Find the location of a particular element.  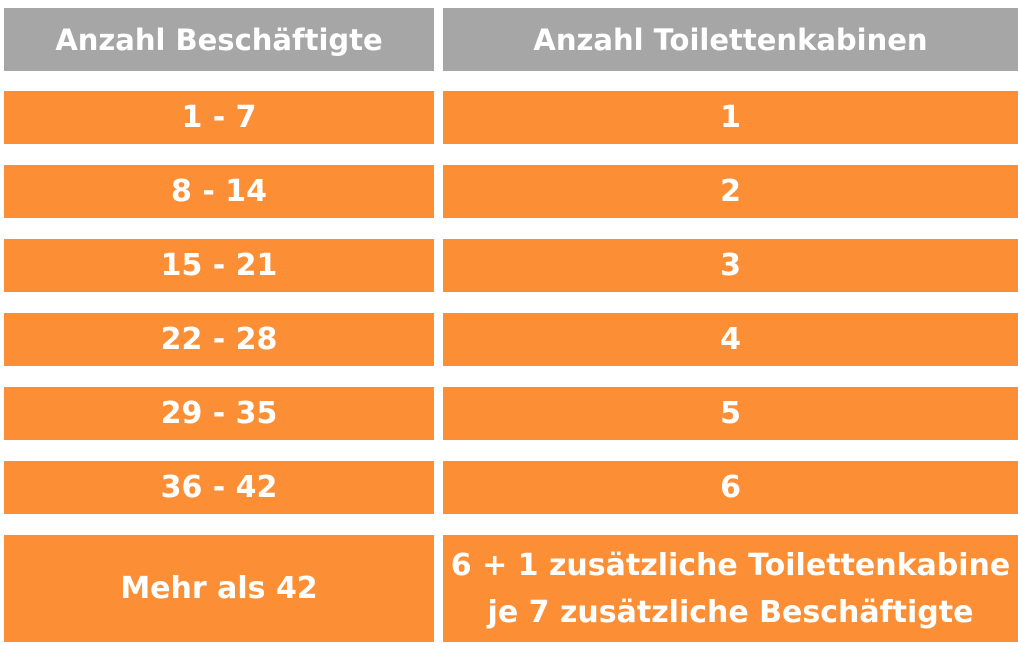

header-employees: Anzahl Beschäftigte is located at coordinates (219, 39).